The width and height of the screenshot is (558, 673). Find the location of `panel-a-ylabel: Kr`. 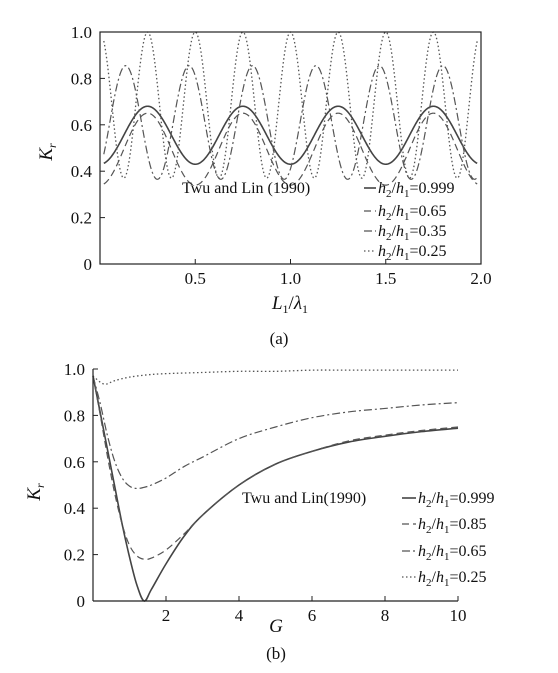

panel-a-ylabel: Kr is located at coordinates (47, 152).